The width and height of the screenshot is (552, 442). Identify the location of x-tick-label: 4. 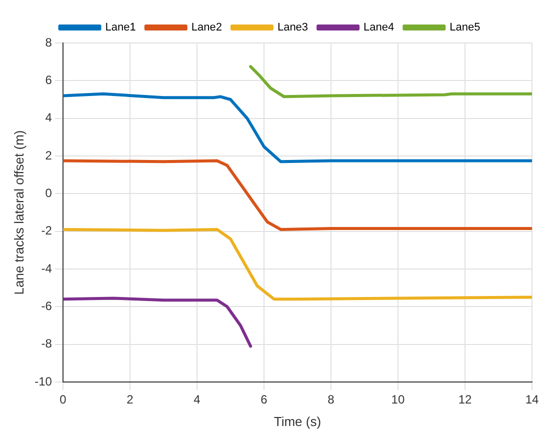
(197, 399).